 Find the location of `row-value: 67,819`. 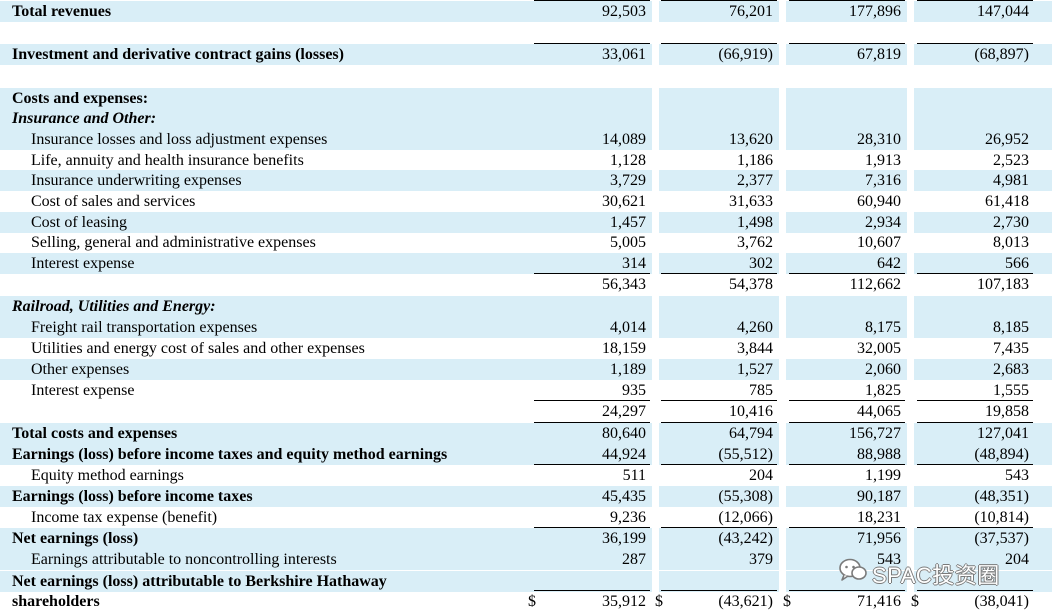

row-value: 67,819 is located at coordinates (879, 54).